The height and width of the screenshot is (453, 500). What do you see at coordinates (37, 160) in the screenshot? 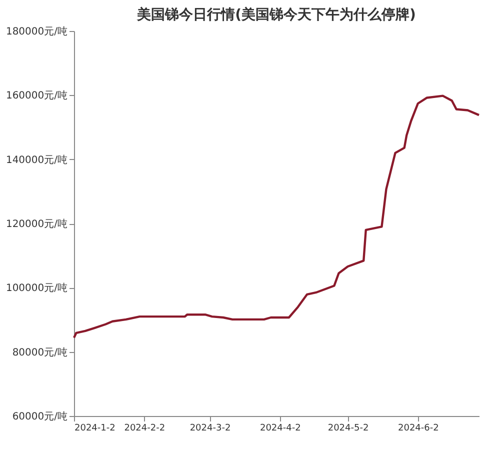
I see `y-tick-label: 140000元/吨` at bounding box center [37, 160].